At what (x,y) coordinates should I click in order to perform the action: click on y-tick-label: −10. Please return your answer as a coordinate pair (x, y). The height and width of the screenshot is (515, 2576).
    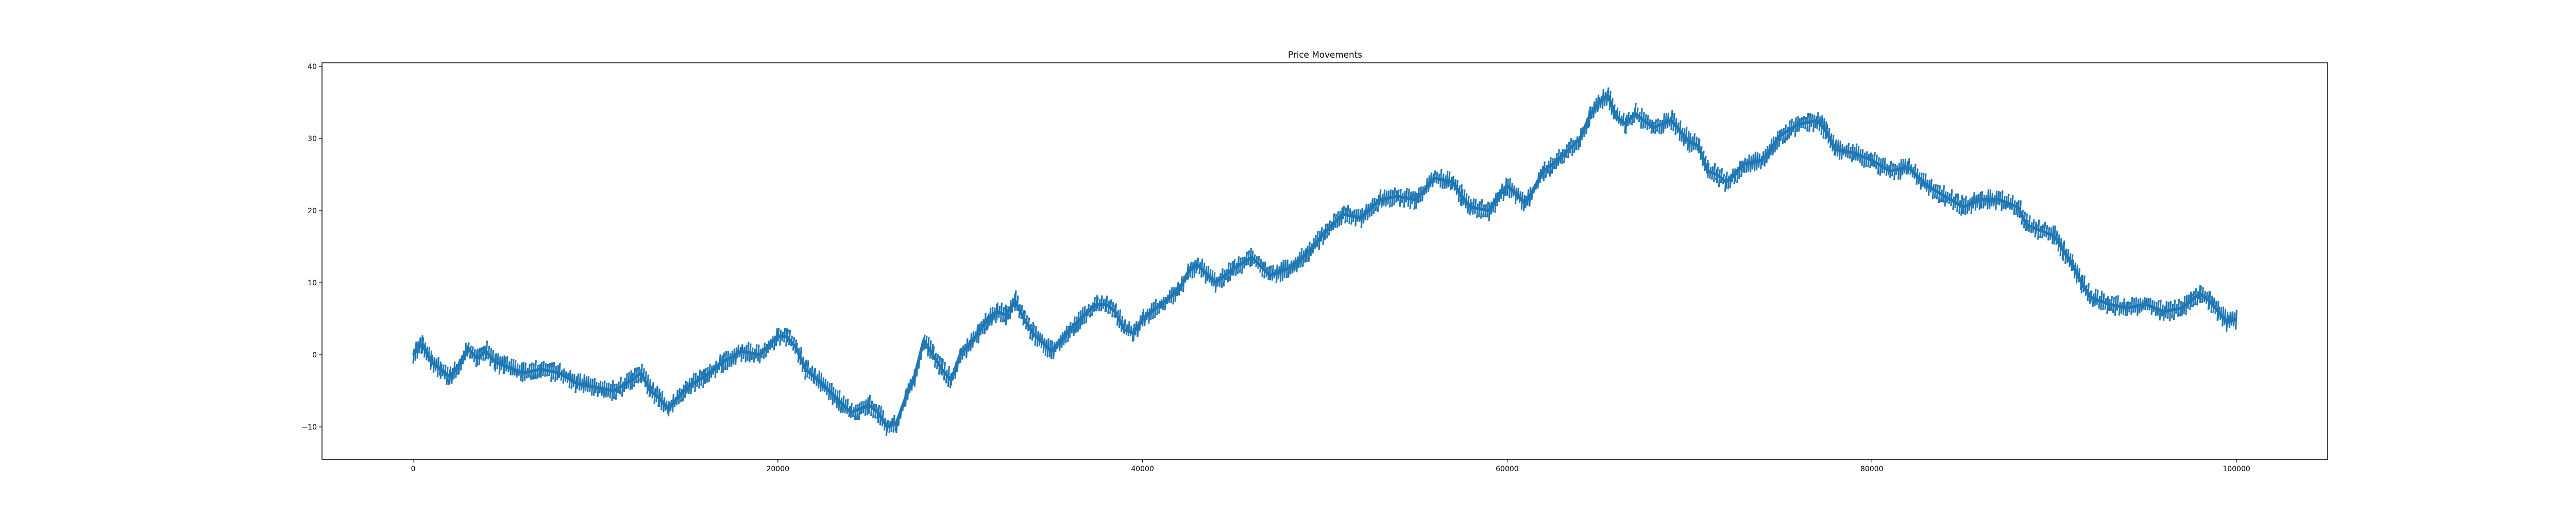
    Looking at the image, I should click on (309, 428).